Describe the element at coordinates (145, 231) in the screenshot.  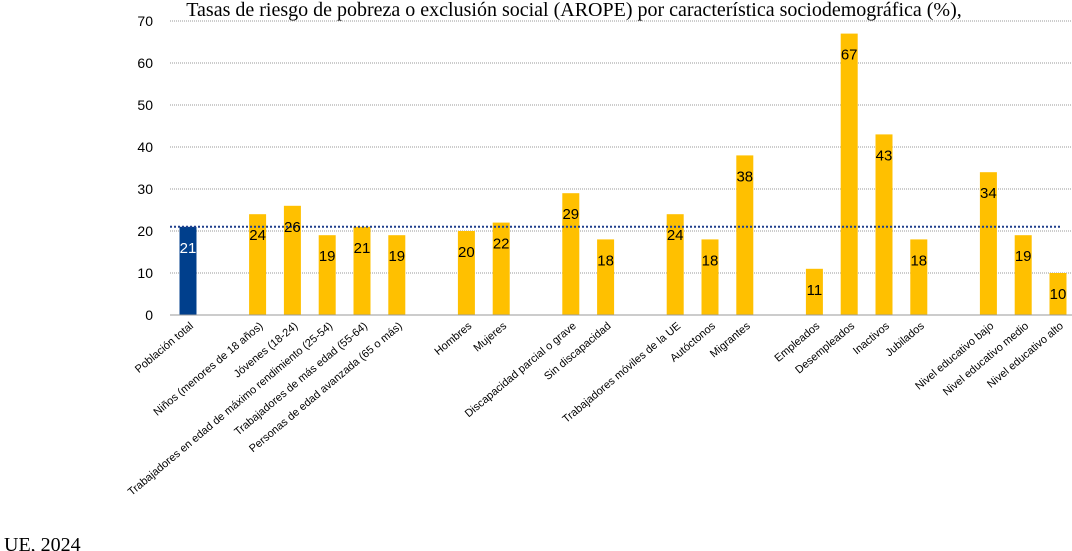
I see `y-tick-label: 20` at that location.